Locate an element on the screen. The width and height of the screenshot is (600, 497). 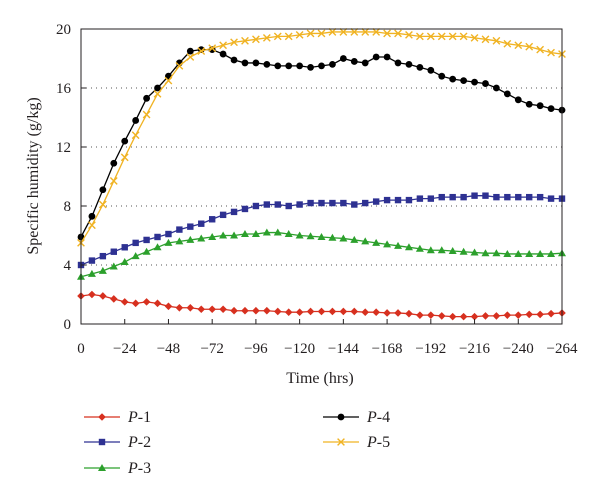
legend-label: P-4 is located at coordinates (378, 417).